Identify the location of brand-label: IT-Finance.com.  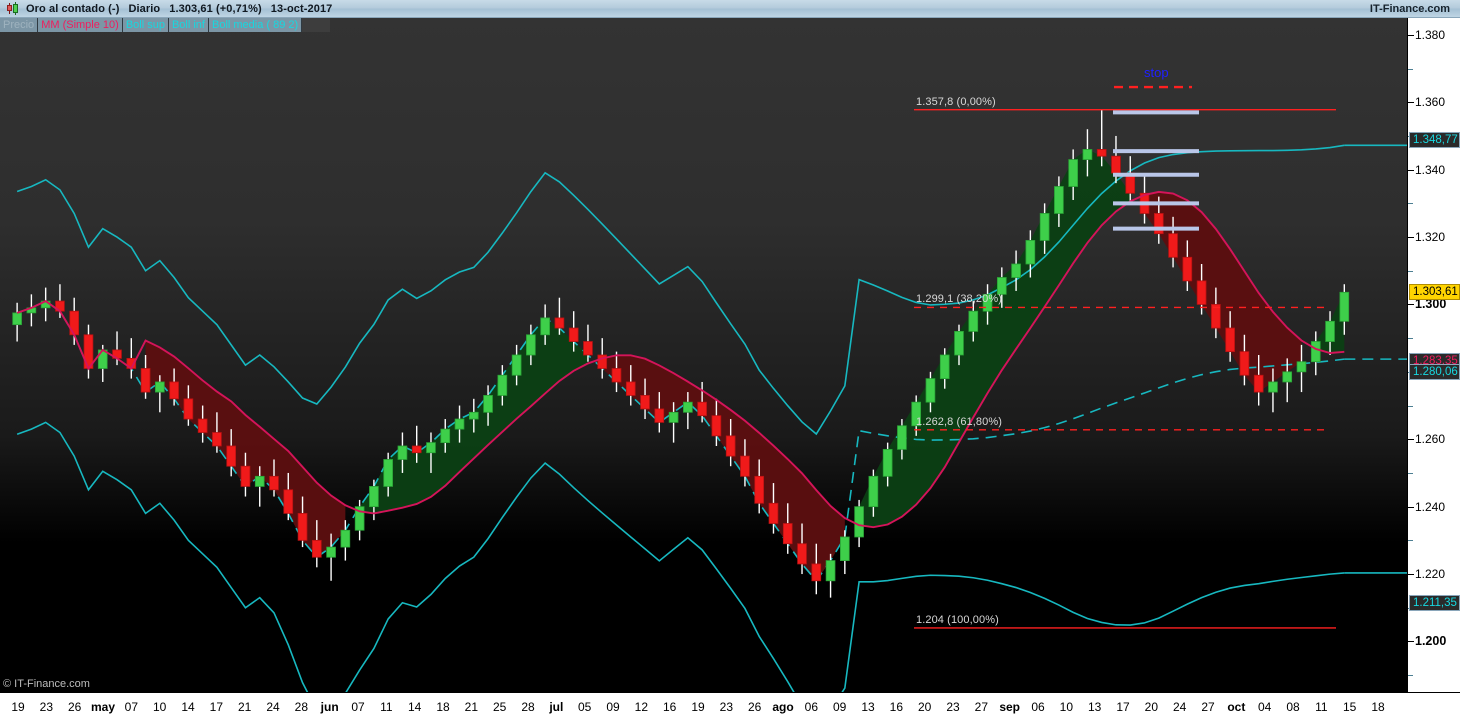
(1409, 8).